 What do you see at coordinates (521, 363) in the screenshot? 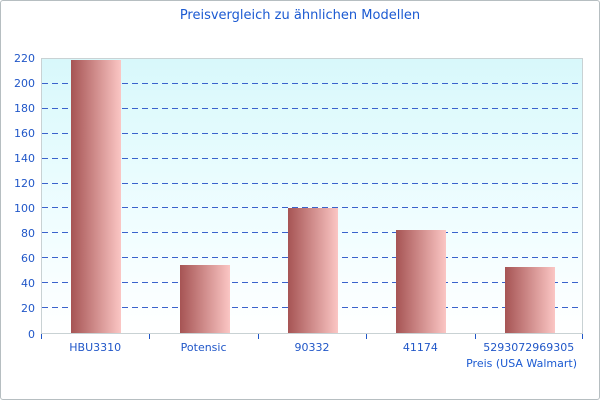
I see `x-axis-title: Preis (USA Walmart)` at bounding box center [521, 363].